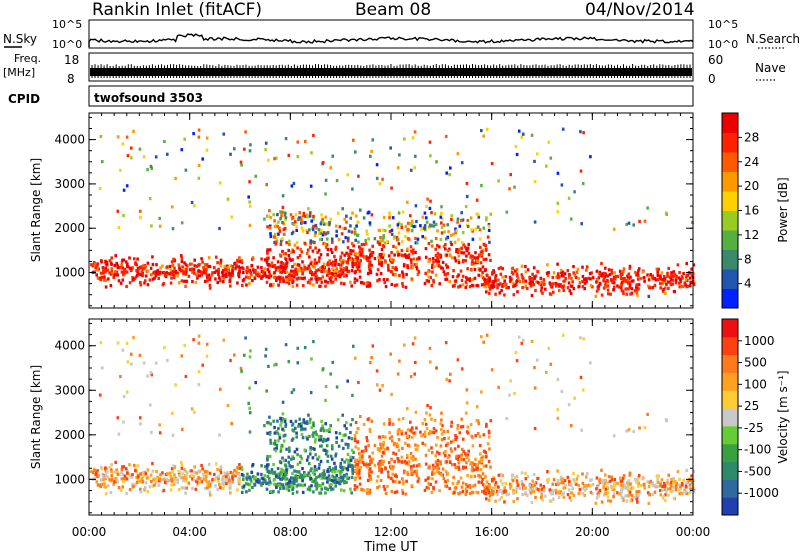 Image resolution: width=800 pixels, height=554 pixels. Describe the element at coordinates (754, 428) in the screenshot. I see `velocity-colorbar-tick-label: -25` at that location.